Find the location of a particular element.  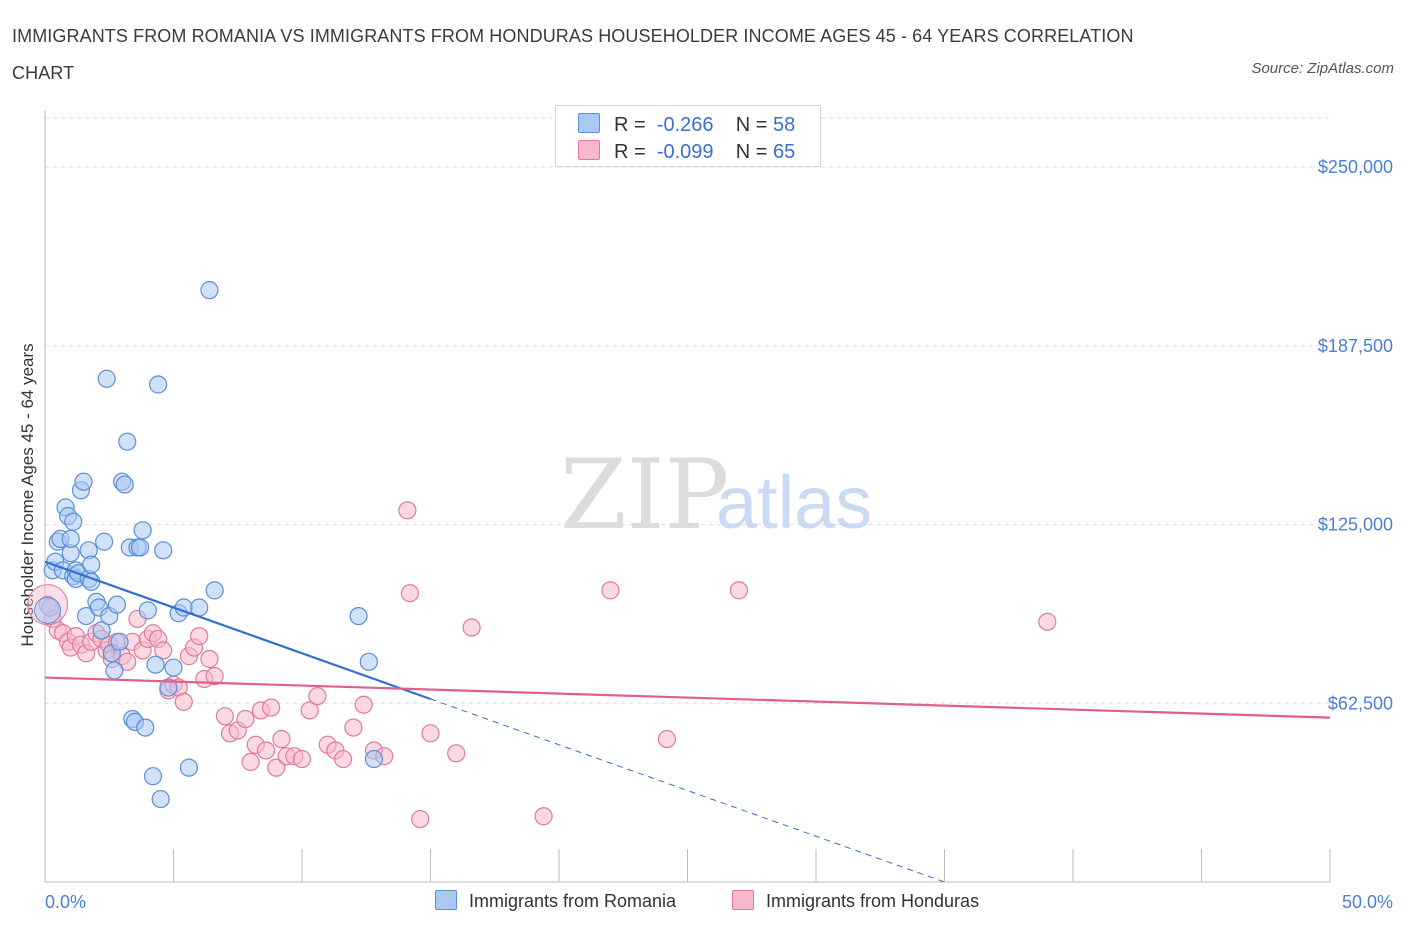

honduras-r-value: -0.099 is located at coordinates (685, 152).